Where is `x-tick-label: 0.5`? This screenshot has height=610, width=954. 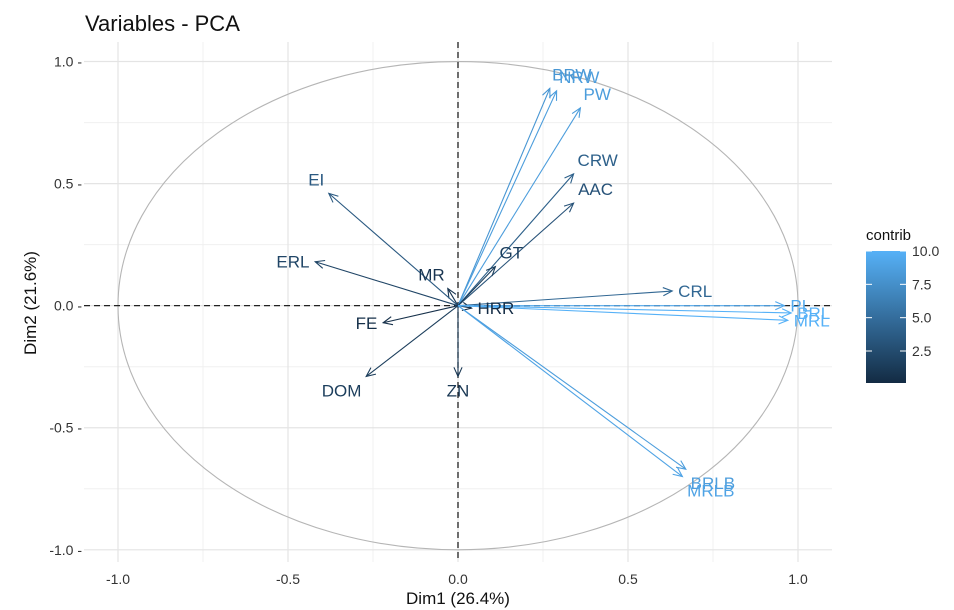 x-tick-label: 0.5 is located at coordinates (628, 579).